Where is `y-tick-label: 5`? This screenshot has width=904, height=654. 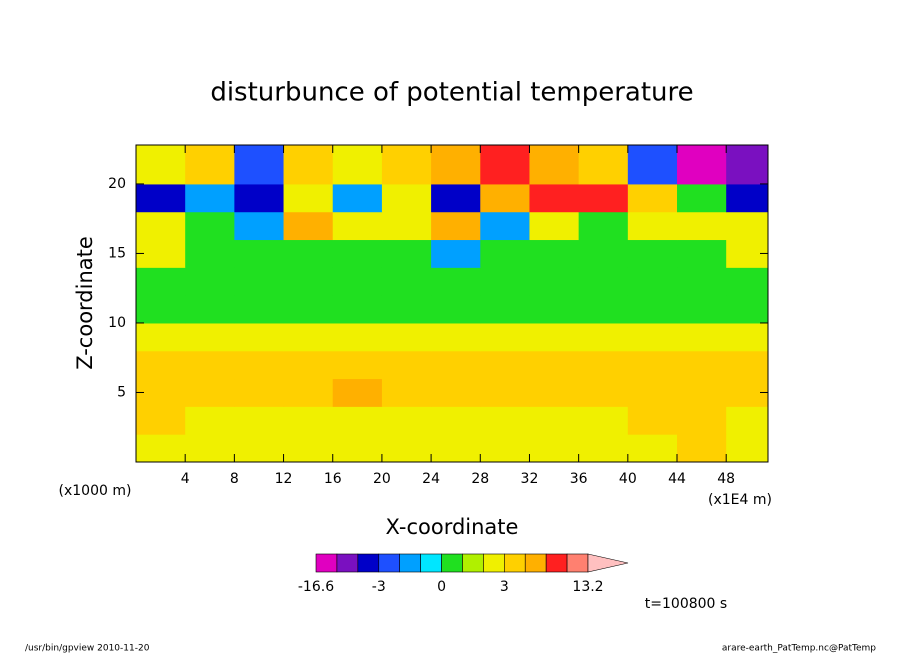
y-tick-label: 5 is located at coordinates (121, 392).